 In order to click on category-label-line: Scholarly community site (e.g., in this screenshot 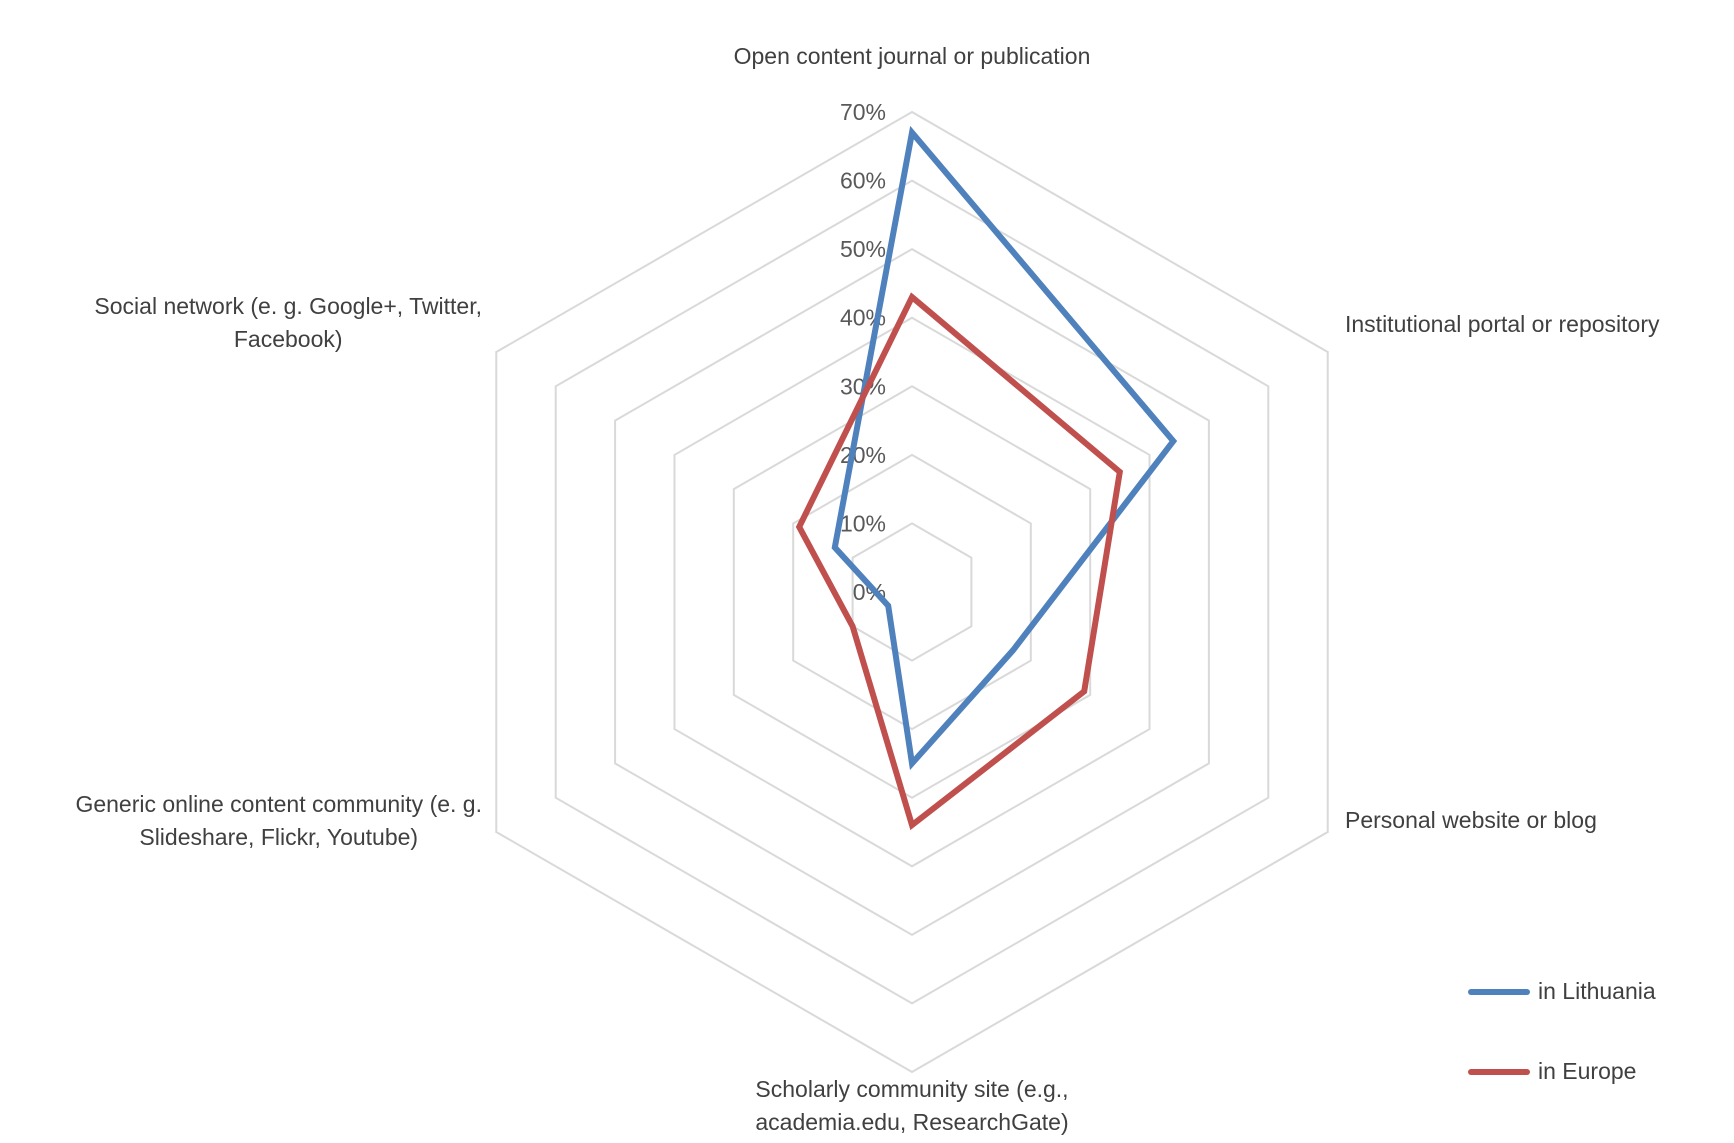, I will do `click(912, 1089)`.